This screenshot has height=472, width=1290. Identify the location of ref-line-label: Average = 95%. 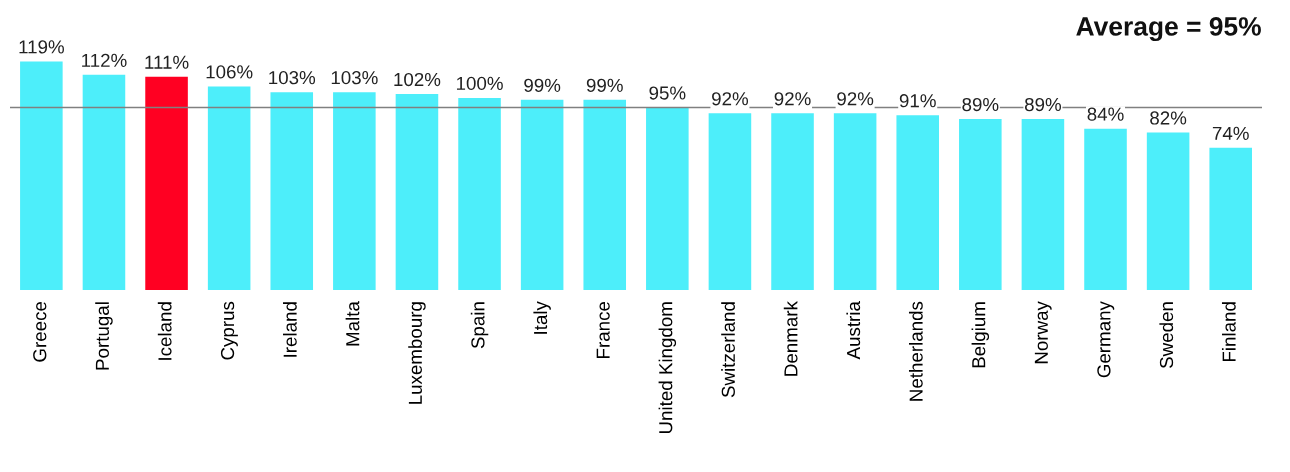
(1168, 29).